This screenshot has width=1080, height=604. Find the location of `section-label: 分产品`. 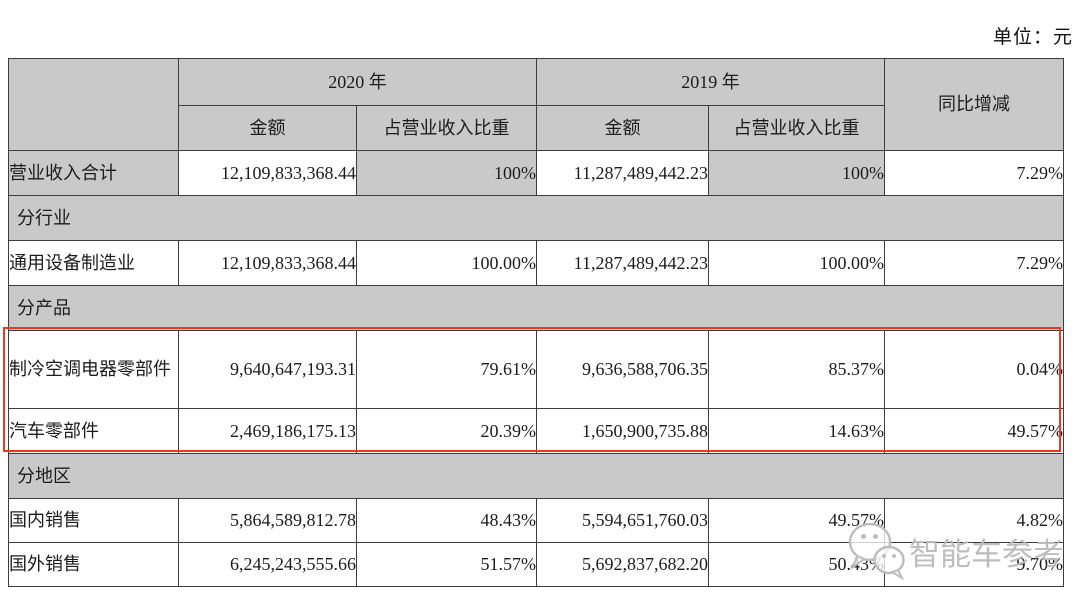

section-label: 分产品 is located at coordinates (536, 308).